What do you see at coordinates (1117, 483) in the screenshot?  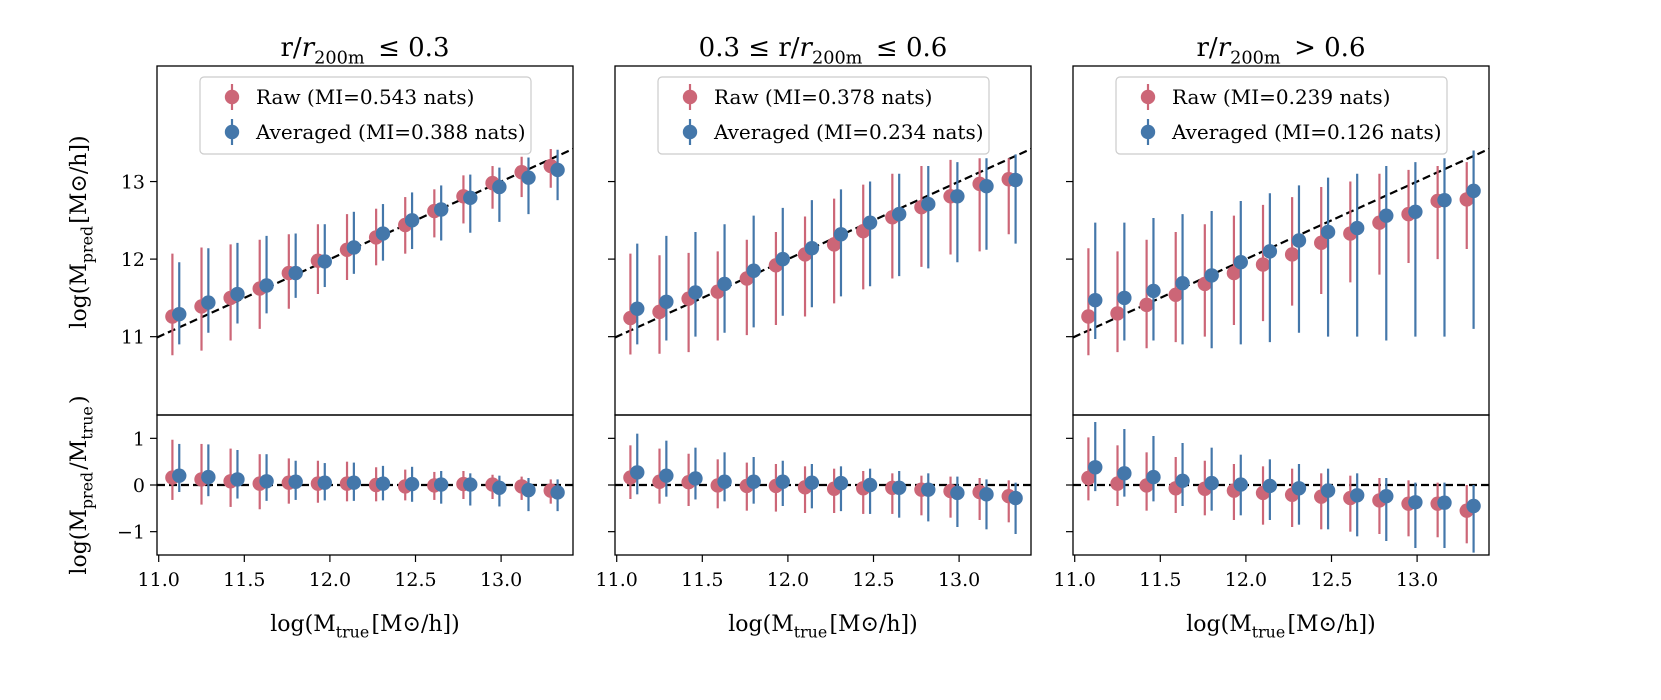 I see `raw-ratio-point` at bounding box center [1117, 483].